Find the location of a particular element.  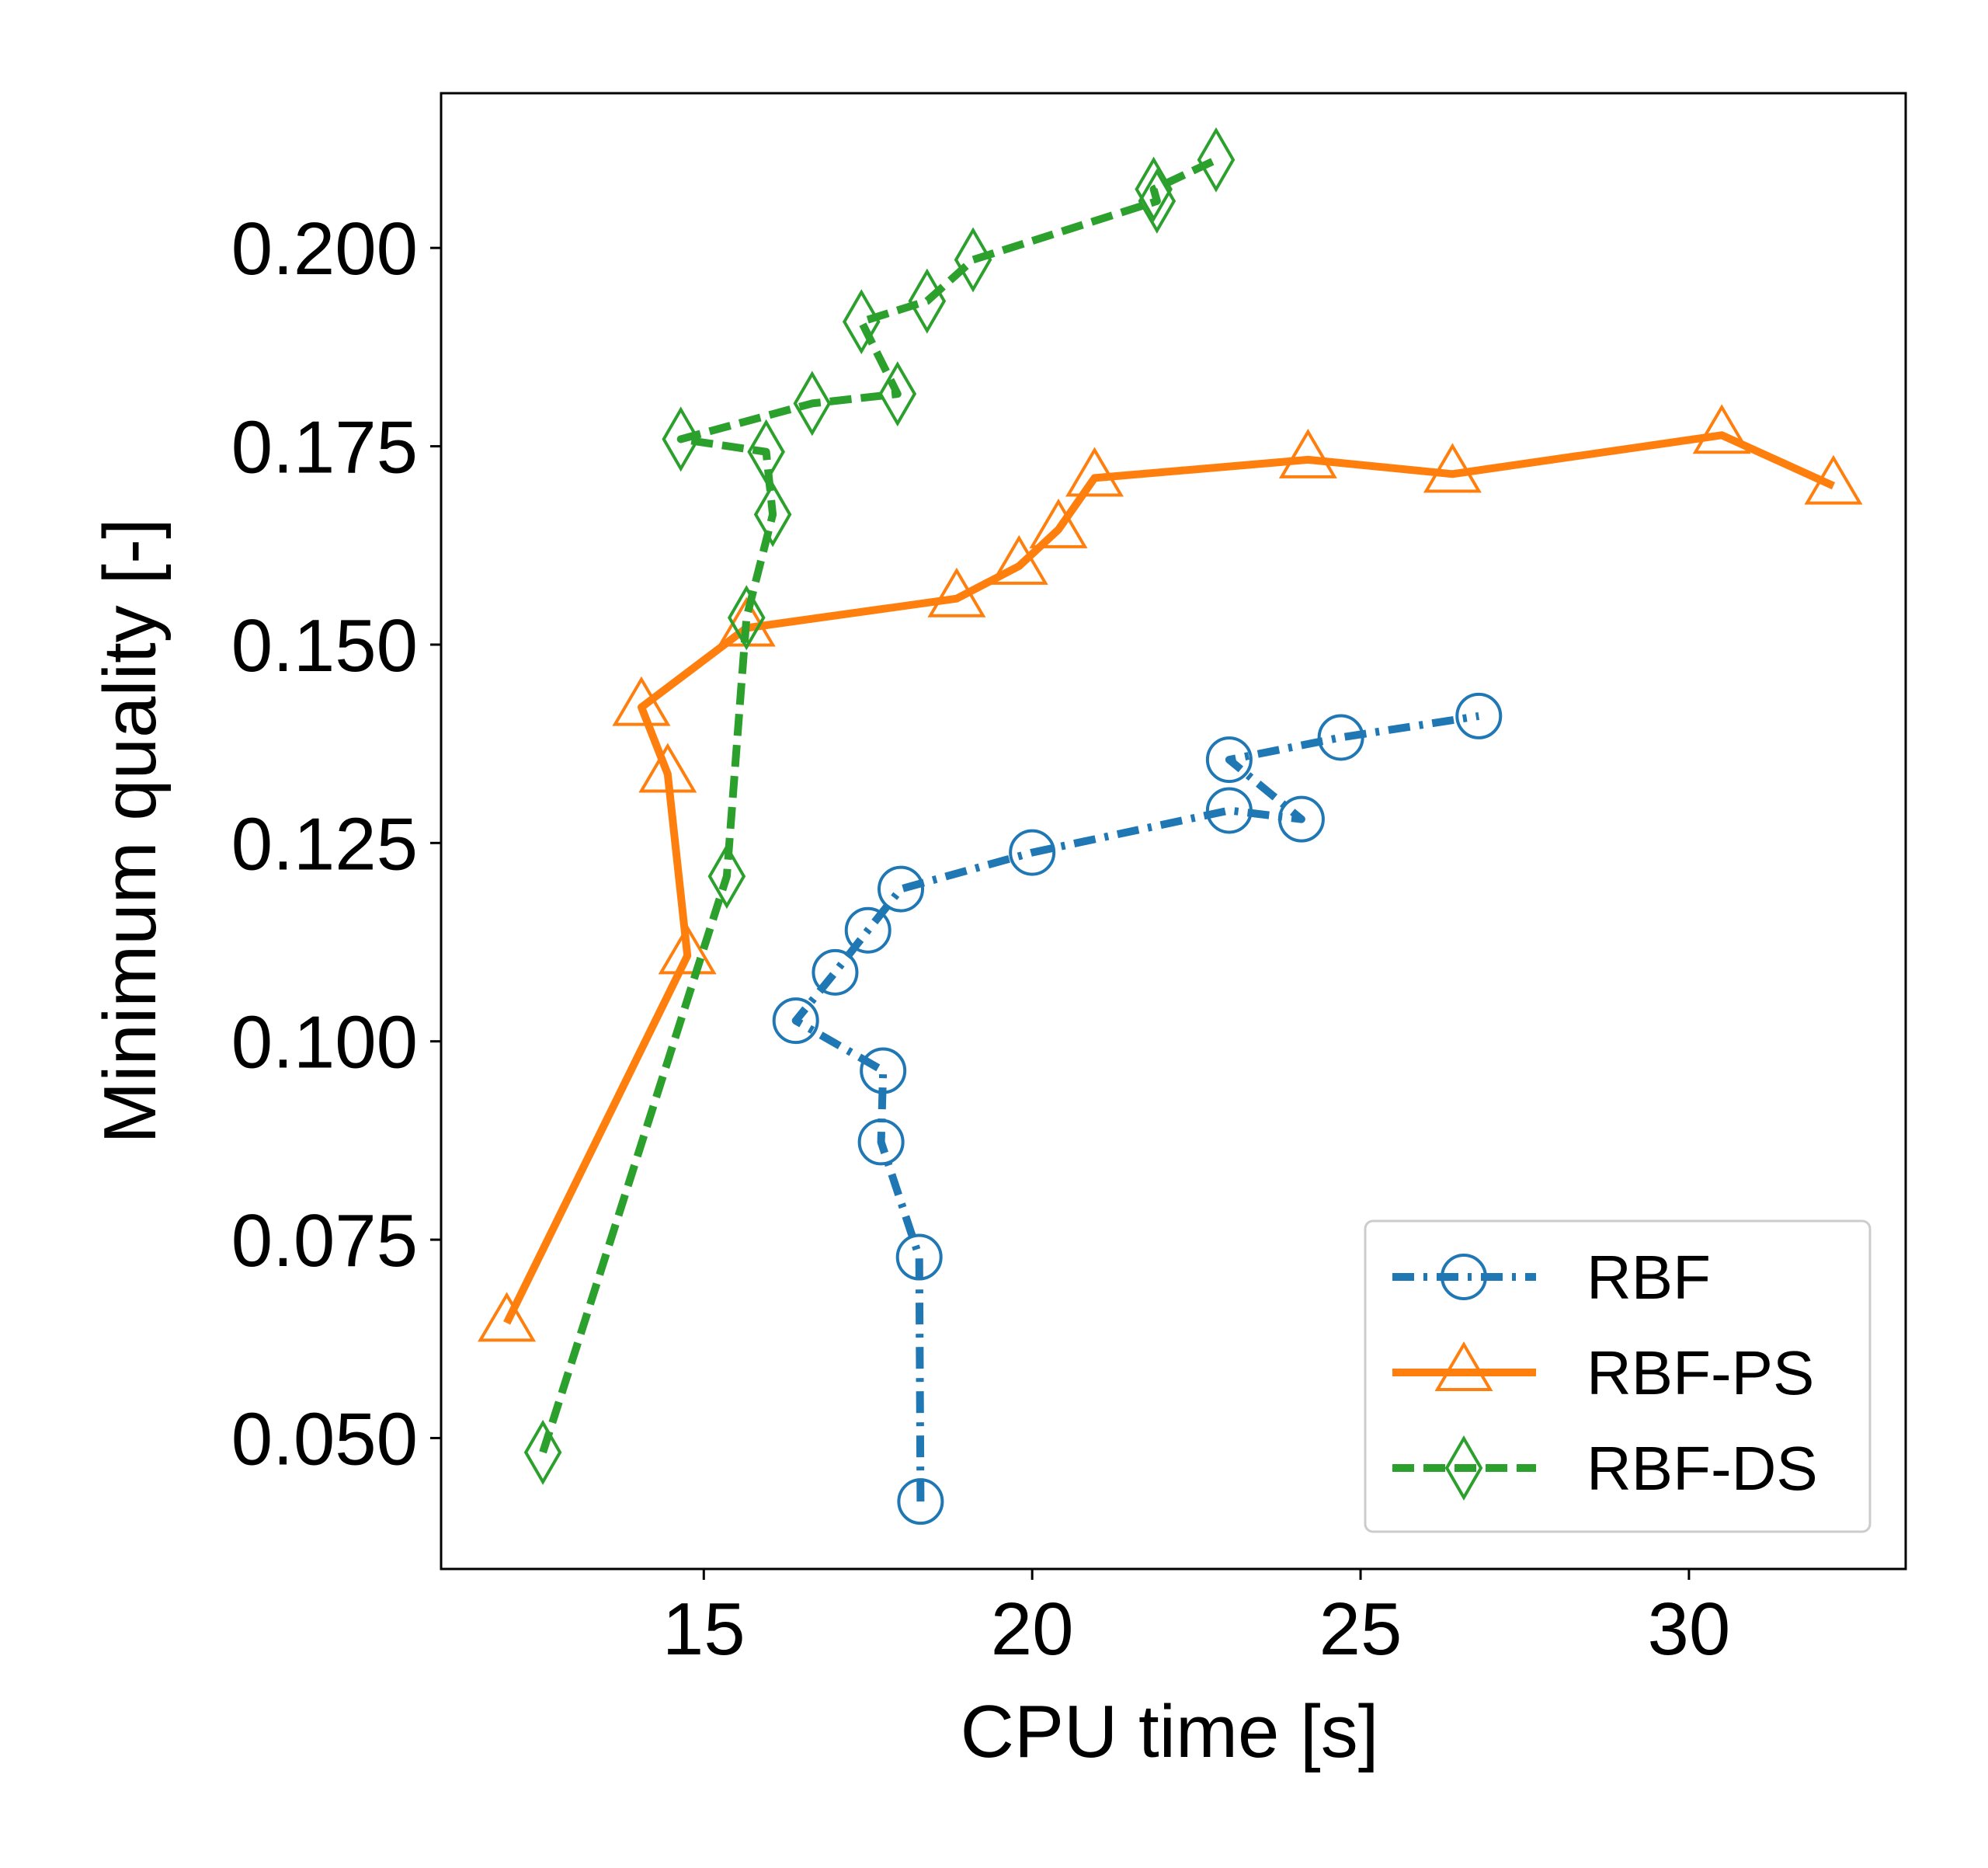

legend-item-rbf-ds: RBF-DS is located at coordinates (1605, 1469).